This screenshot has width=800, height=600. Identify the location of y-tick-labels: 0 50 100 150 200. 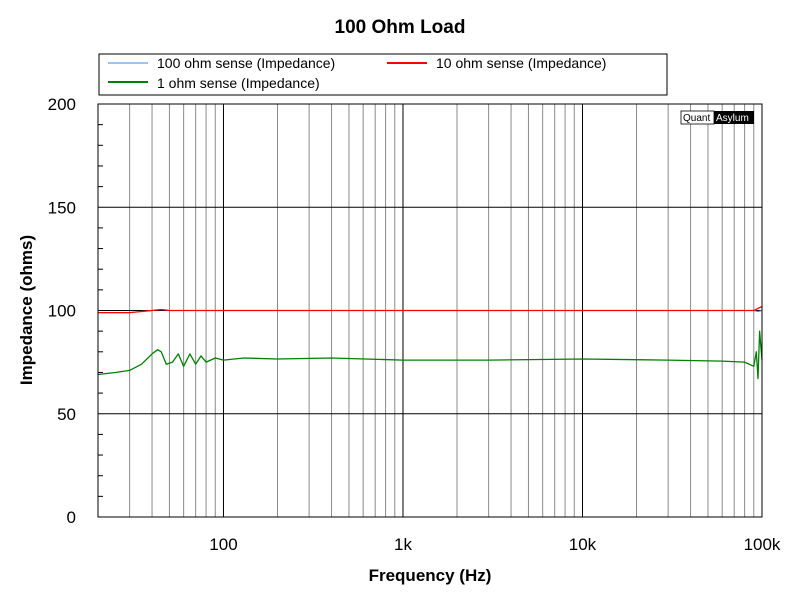
(62, 311).